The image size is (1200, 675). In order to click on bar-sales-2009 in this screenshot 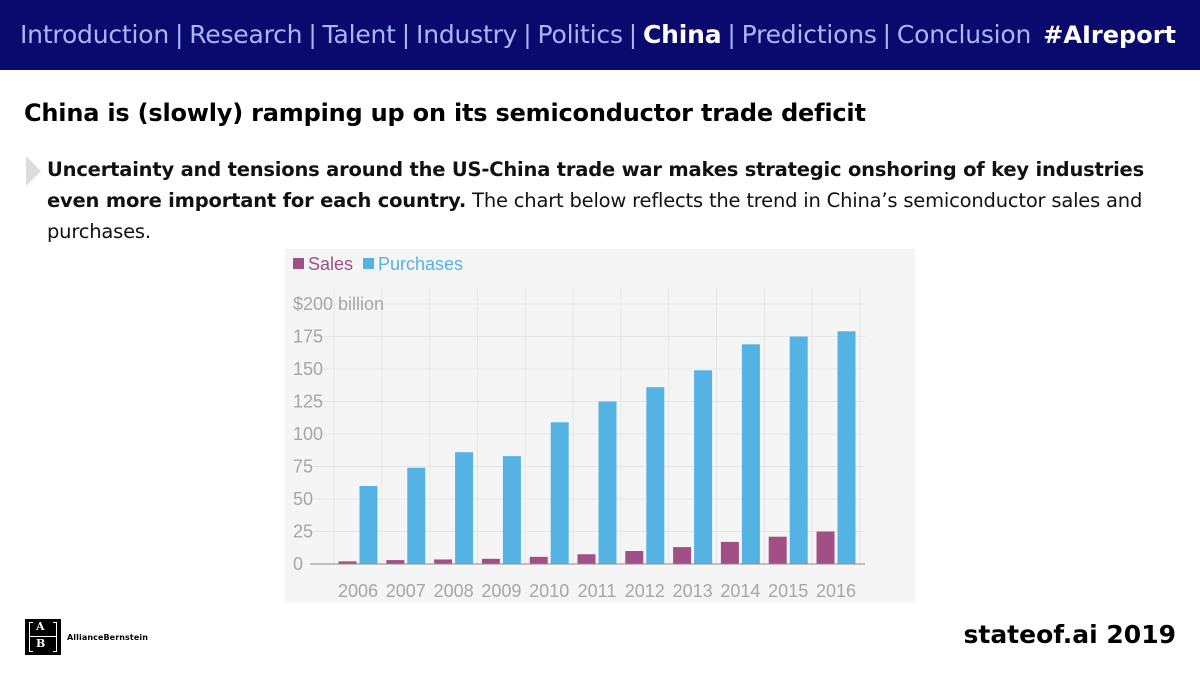, I will do `click(490, 561)`.